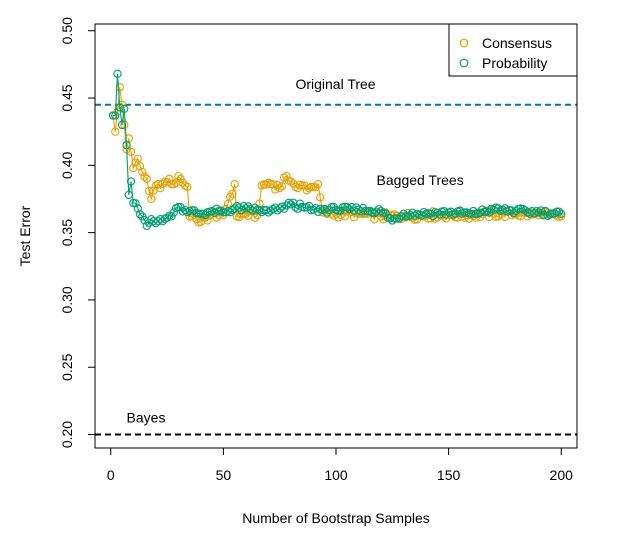 This screenshot has height=548, width=620. What do you see at coordinates (67, 366) in the screenshot?
I see `y-tick-label: 0.25` at bounding box center [67, 366].